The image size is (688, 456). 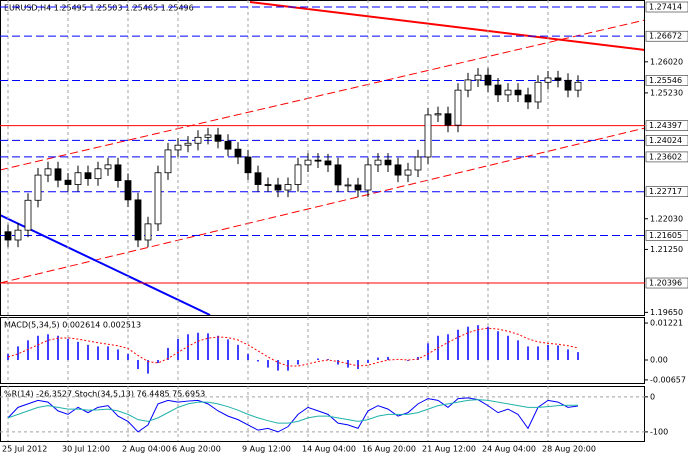 I want to click on y-tick-label: 1.26020, so click(x=666, y=61).